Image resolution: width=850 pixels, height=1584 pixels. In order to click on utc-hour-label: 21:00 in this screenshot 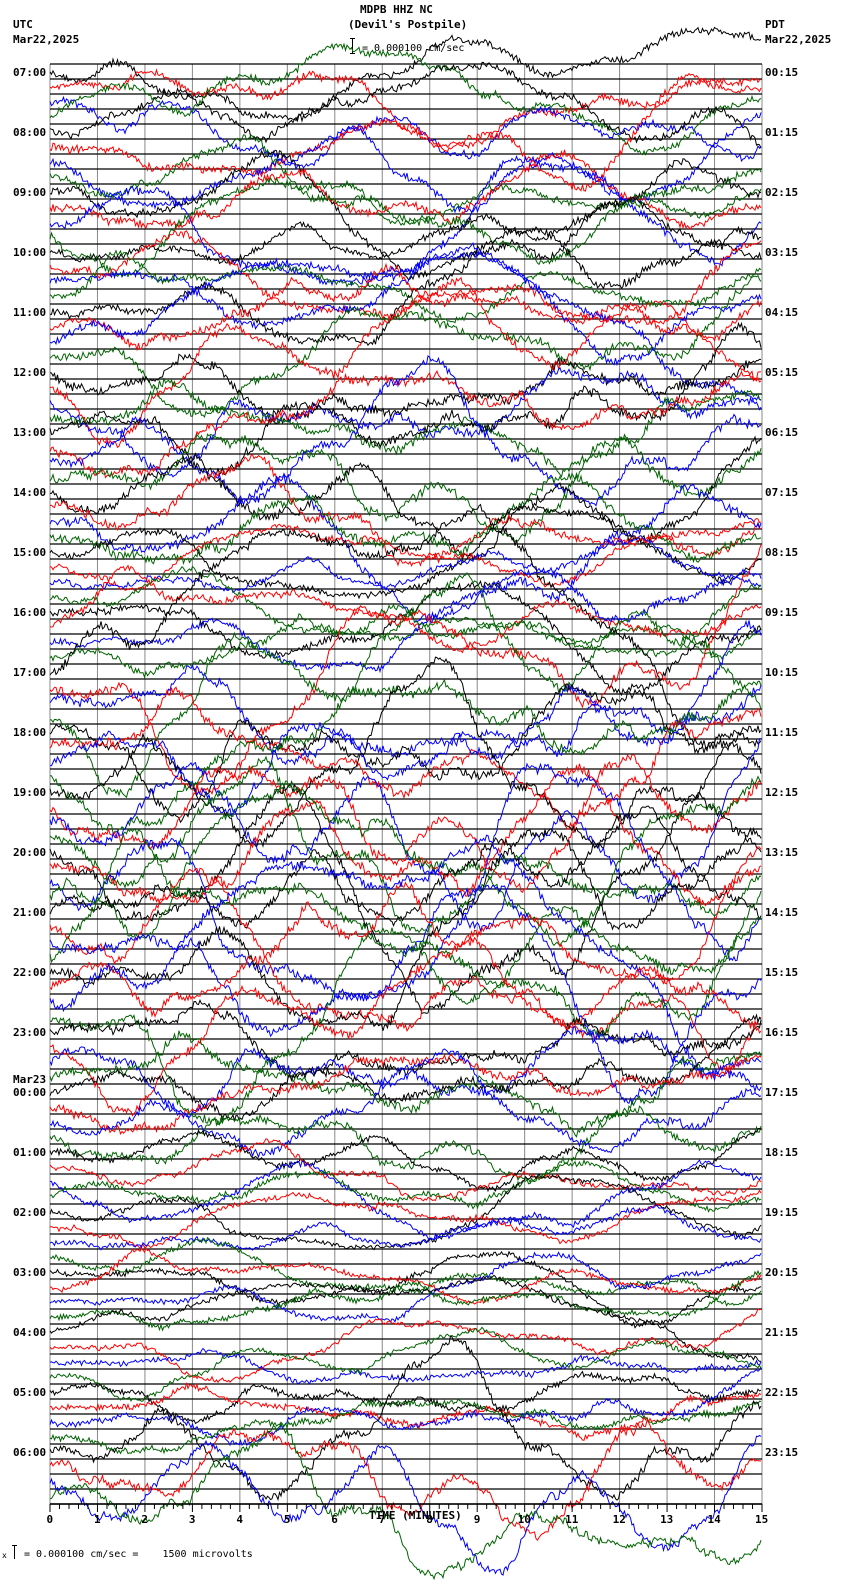, I will do `click(30, 912)`.